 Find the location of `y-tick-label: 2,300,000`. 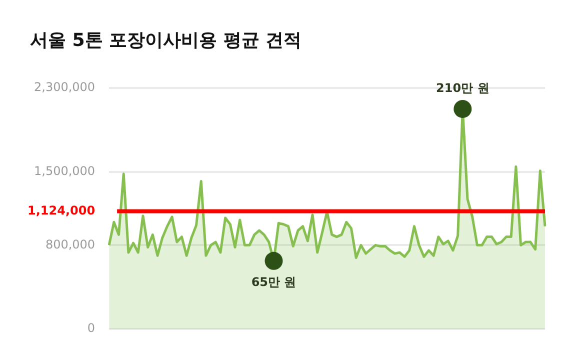

y-tick-label: 2,300,000 is located at coordinates (65, 87).